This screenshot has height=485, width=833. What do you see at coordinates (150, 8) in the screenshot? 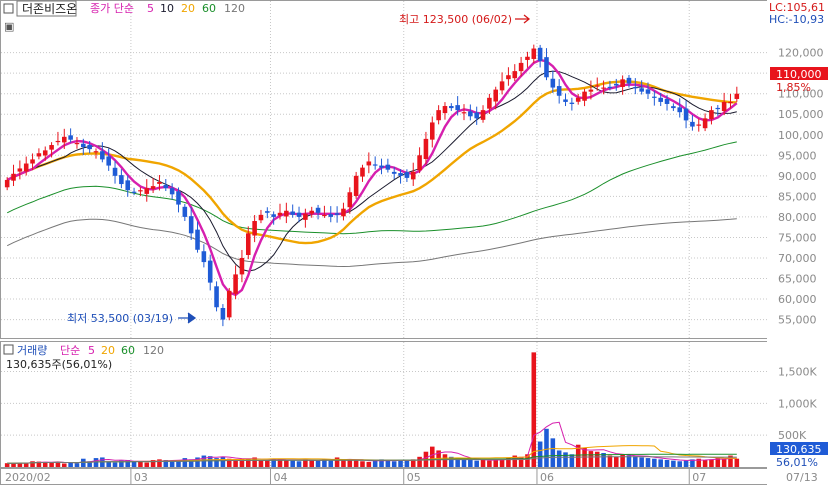
I see `price-legend-ma5: 5` at bounding box center [150, 8].